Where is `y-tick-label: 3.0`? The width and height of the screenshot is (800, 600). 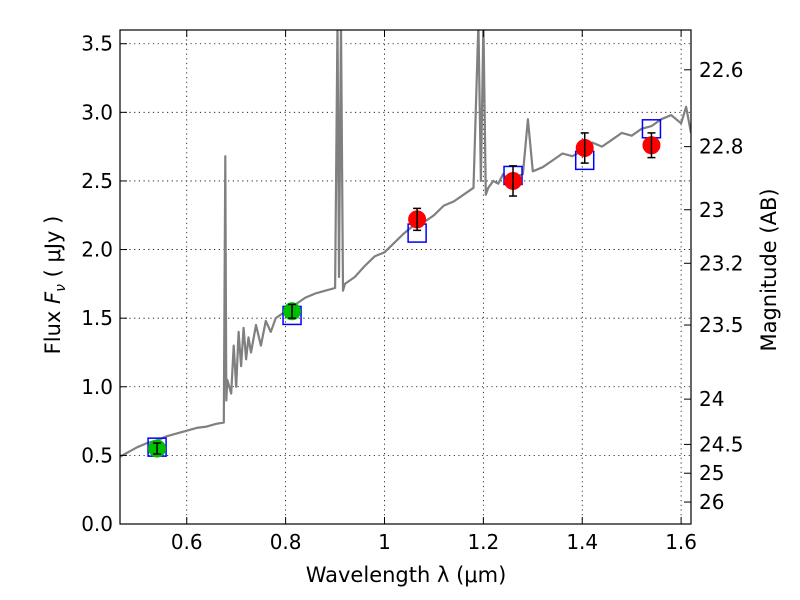
y-tick-label: 3.0 is located at coordinates (97, 112).